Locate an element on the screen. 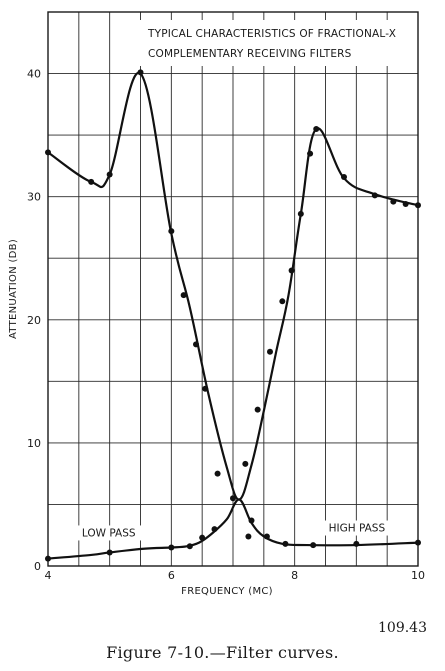 The height and width of the screenshot is (671, 445). curve-label: LOW PASS is located at coordinates (109, 533).